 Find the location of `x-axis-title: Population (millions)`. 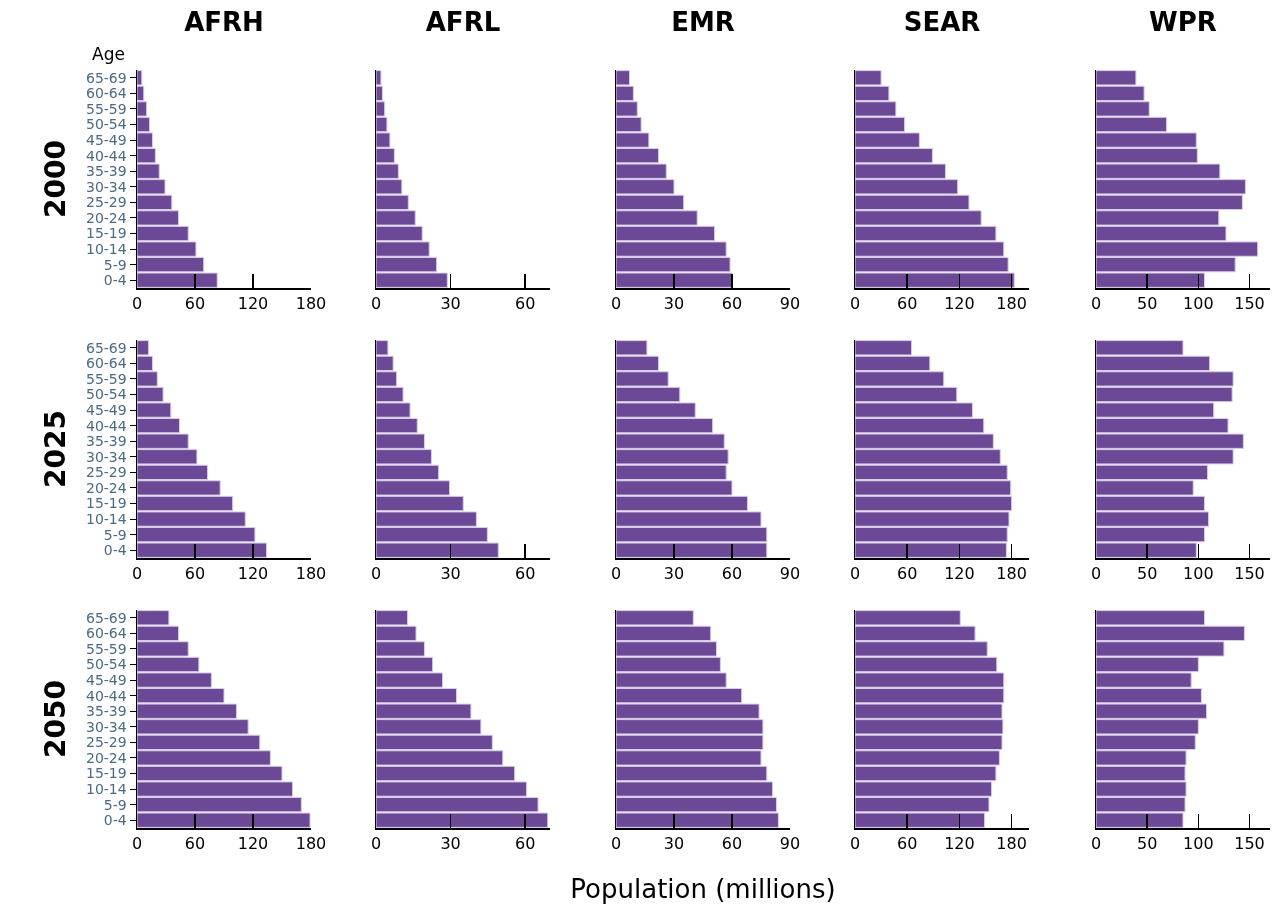

x-axis-title: Population (millions) is located at coordinates (703, 889).